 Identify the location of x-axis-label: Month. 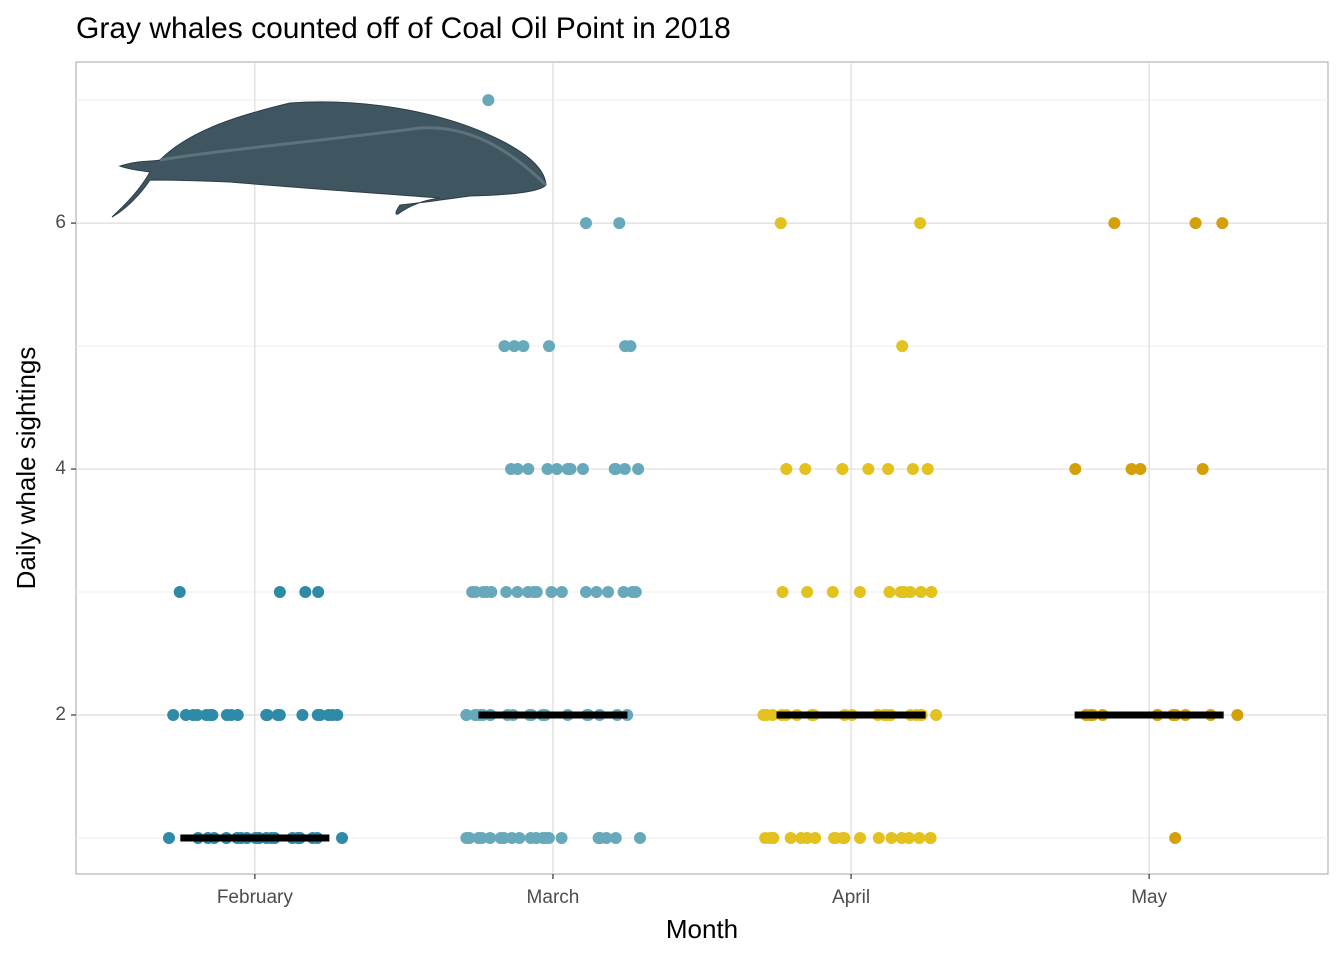
(702, 929).